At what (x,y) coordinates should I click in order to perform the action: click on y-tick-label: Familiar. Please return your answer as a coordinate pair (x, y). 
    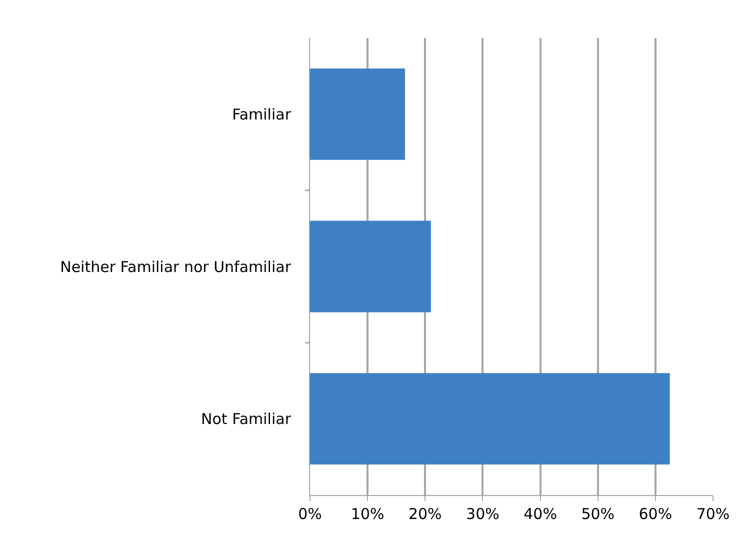
    Looking at the image, I should click on (262, 114).